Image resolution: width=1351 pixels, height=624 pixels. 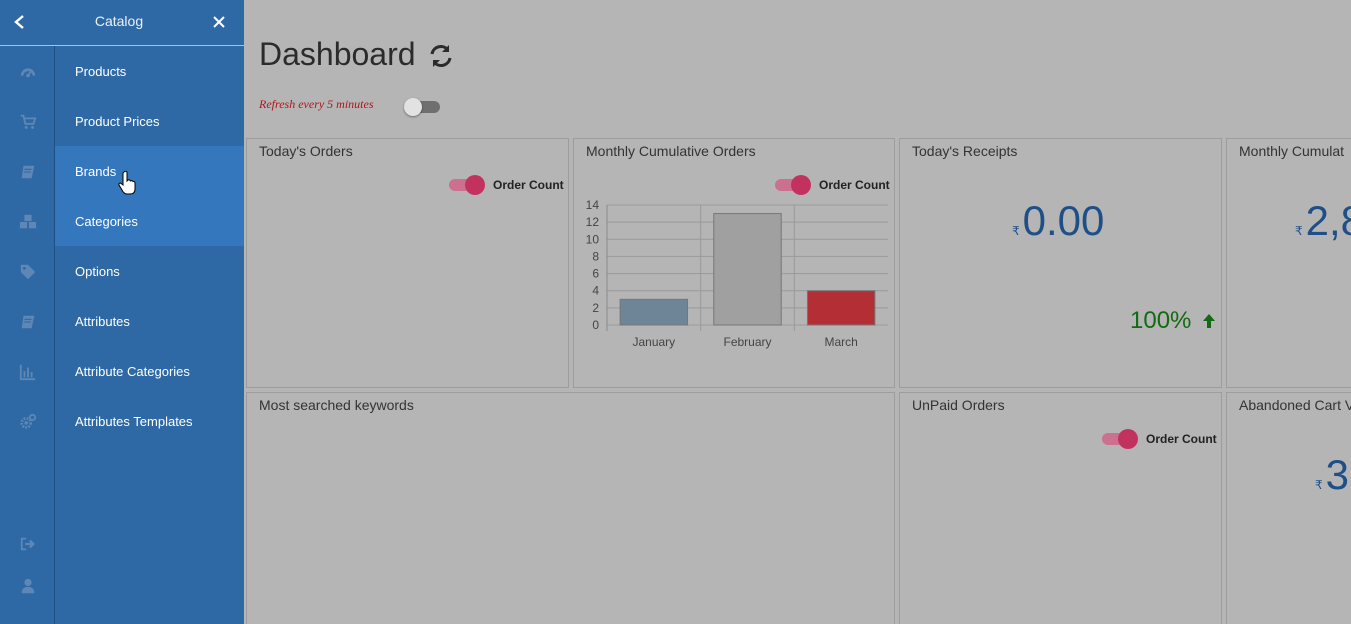 I want to click on card-title: Monthly Cumulat, so click(x=1292, y=151).